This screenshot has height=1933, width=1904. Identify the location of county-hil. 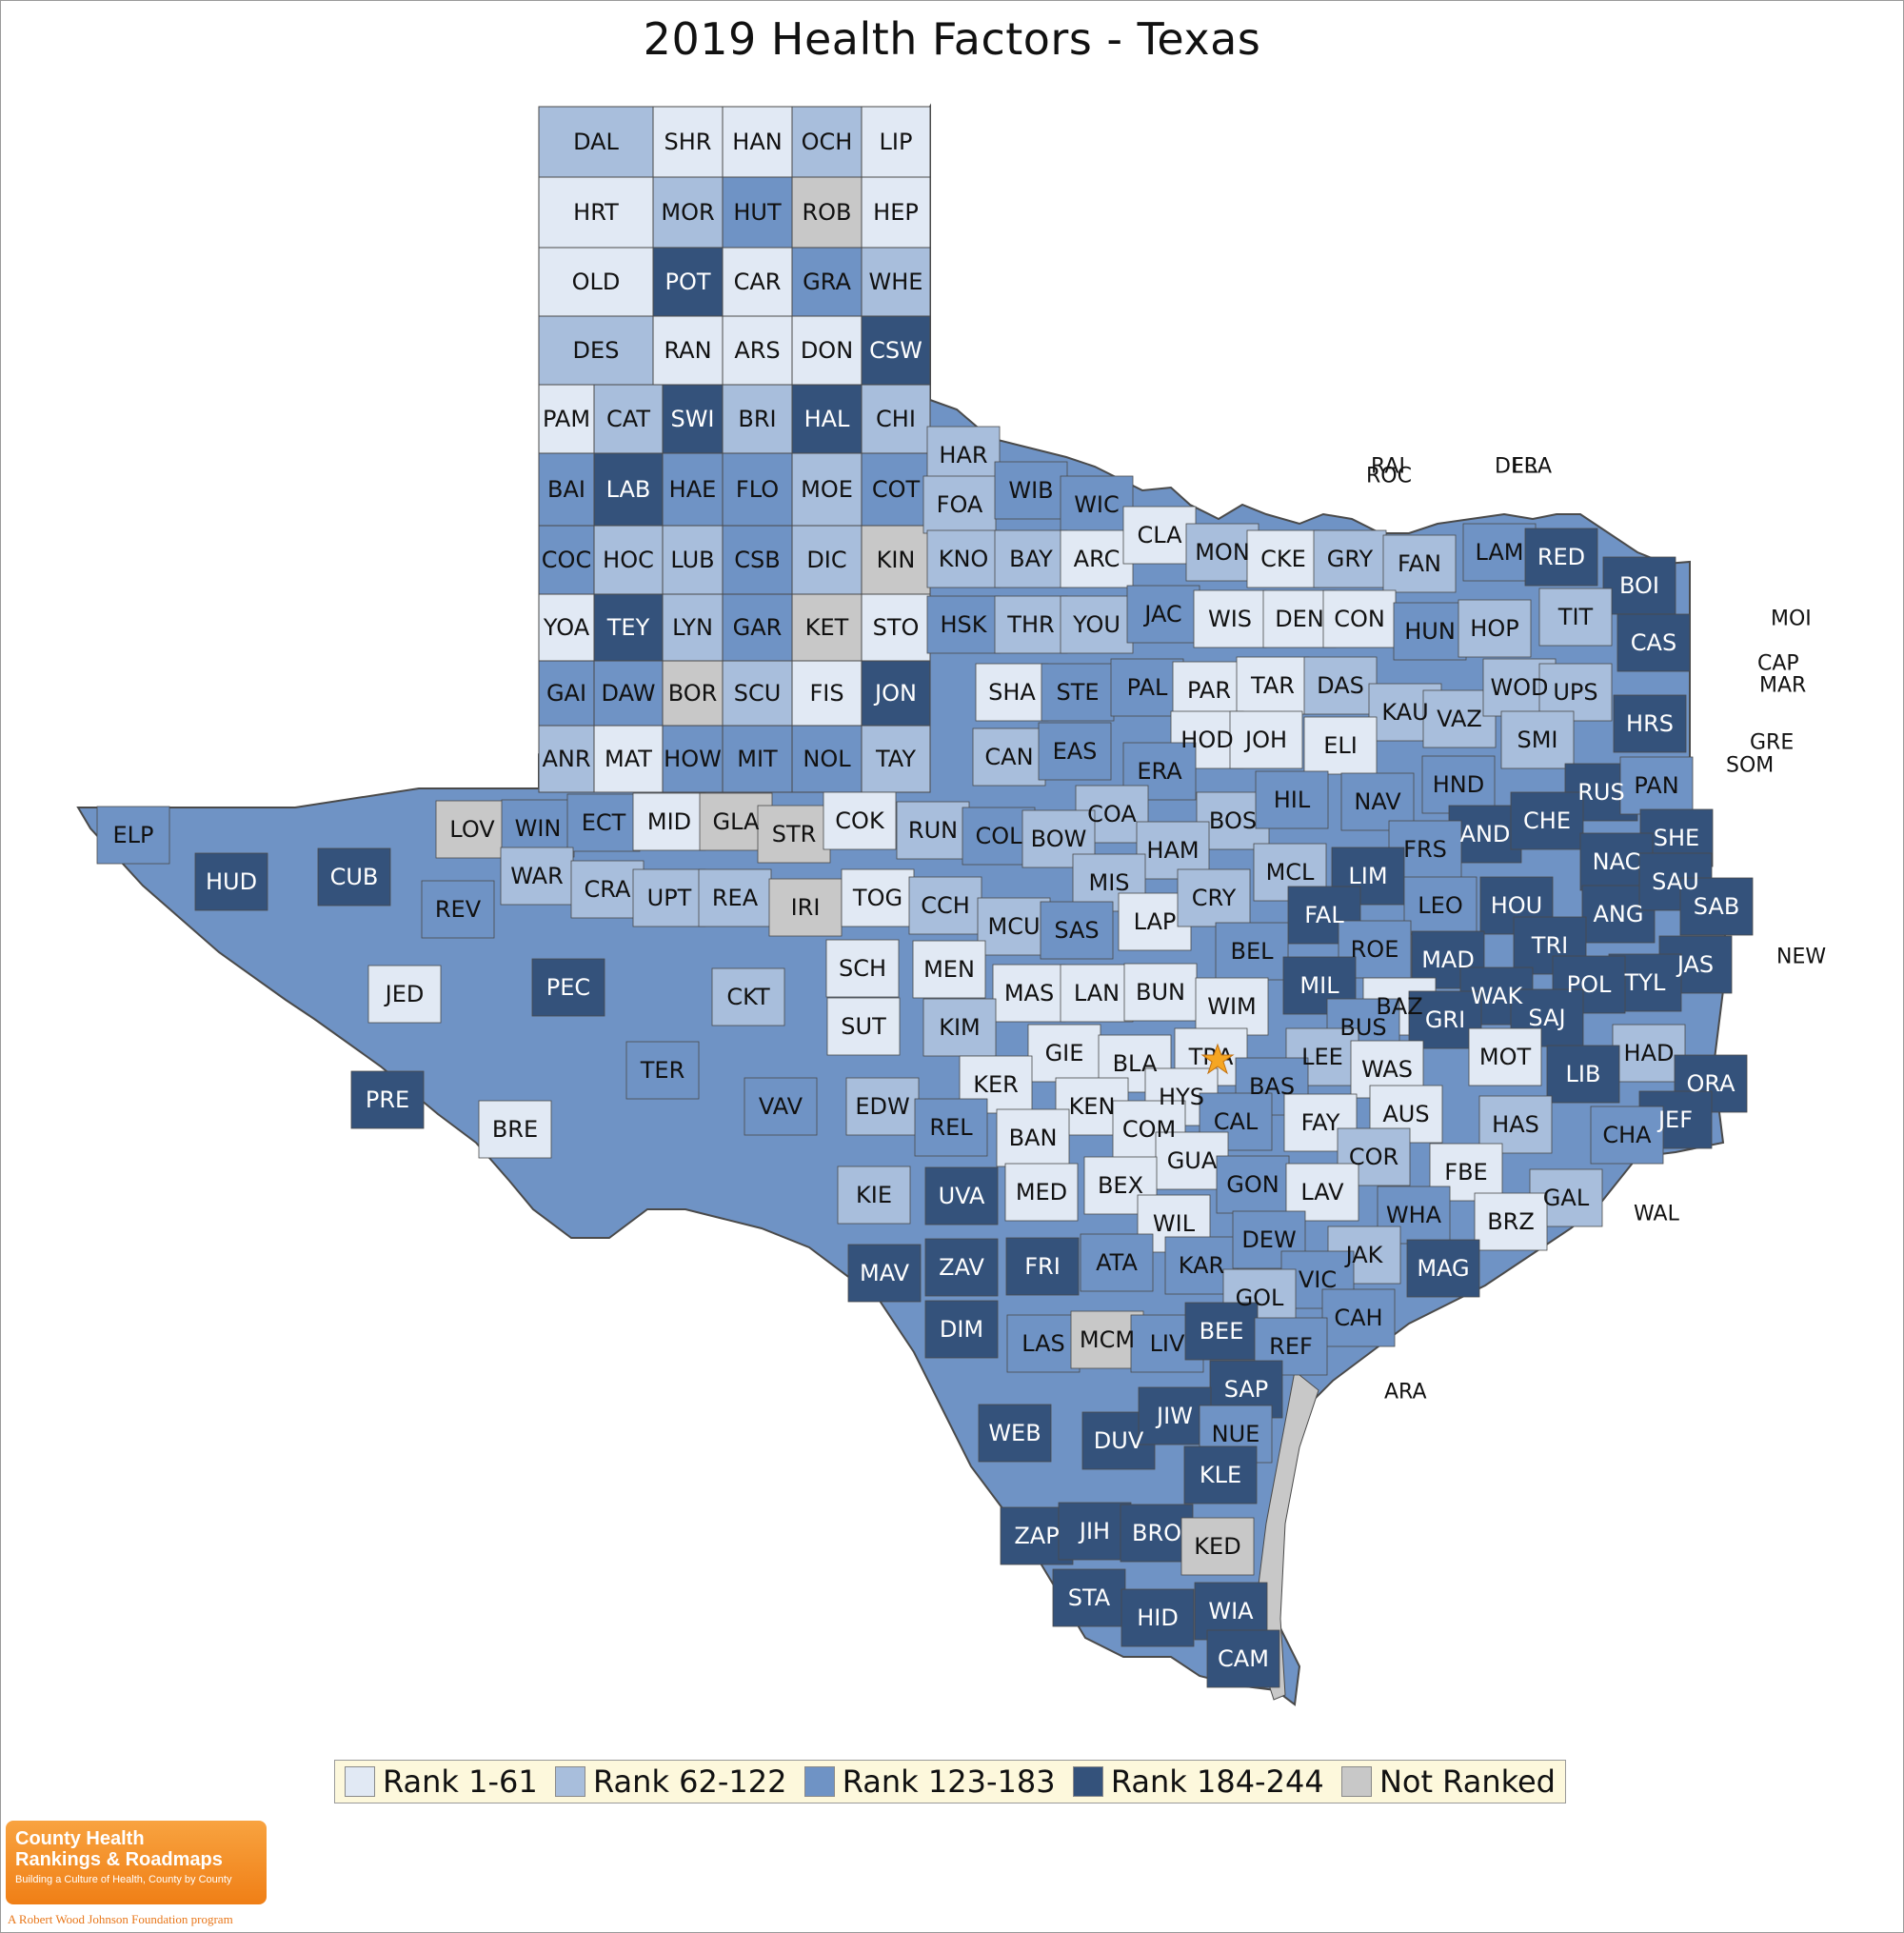
(1292, 799).